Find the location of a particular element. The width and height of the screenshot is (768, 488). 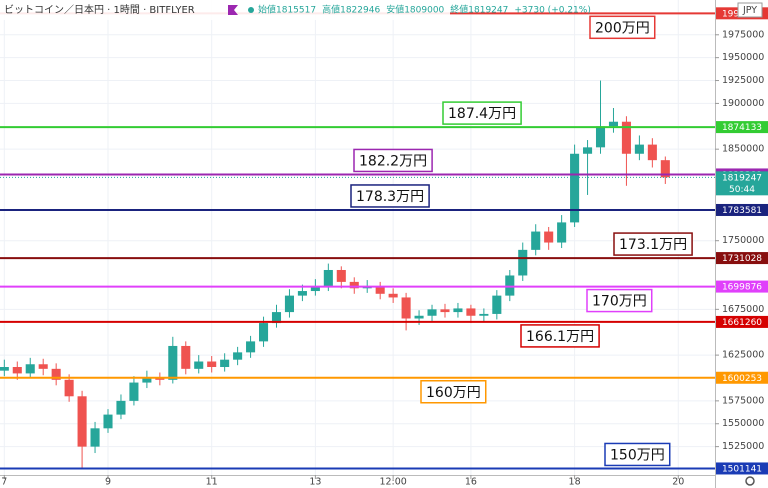

header-title: ビットコイン／日本円 · 1時間 · BITFLYER is located at coordinates (99, 9).